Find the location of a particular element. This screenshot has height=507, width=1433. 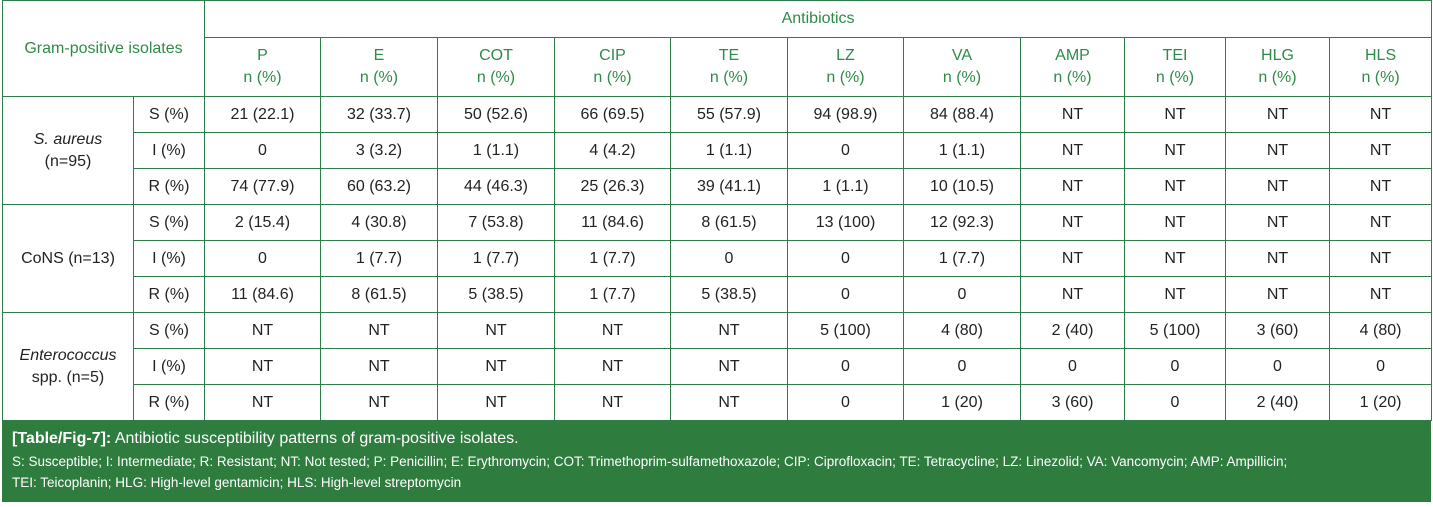

value-cell: 44 (46.3) is located at coordinates (496, 186).